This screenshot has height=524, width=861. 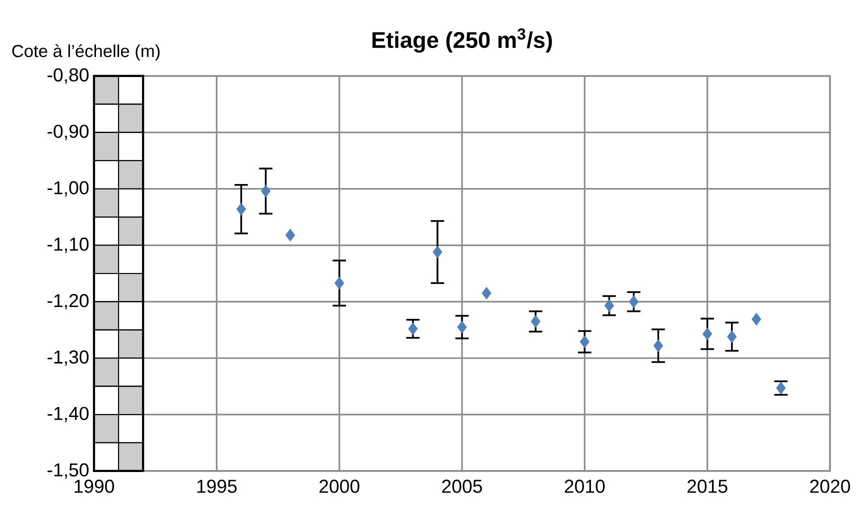 I want to click on x-tick-label: 1990, so click(x=94, y=486).